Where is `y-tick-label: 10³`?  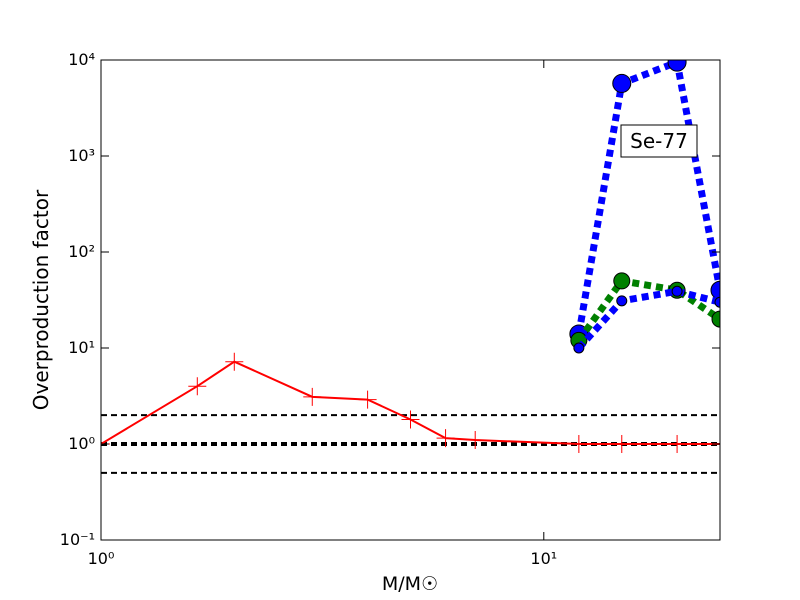 y-tick-label: 10³ is located at coordinates (81, 155).